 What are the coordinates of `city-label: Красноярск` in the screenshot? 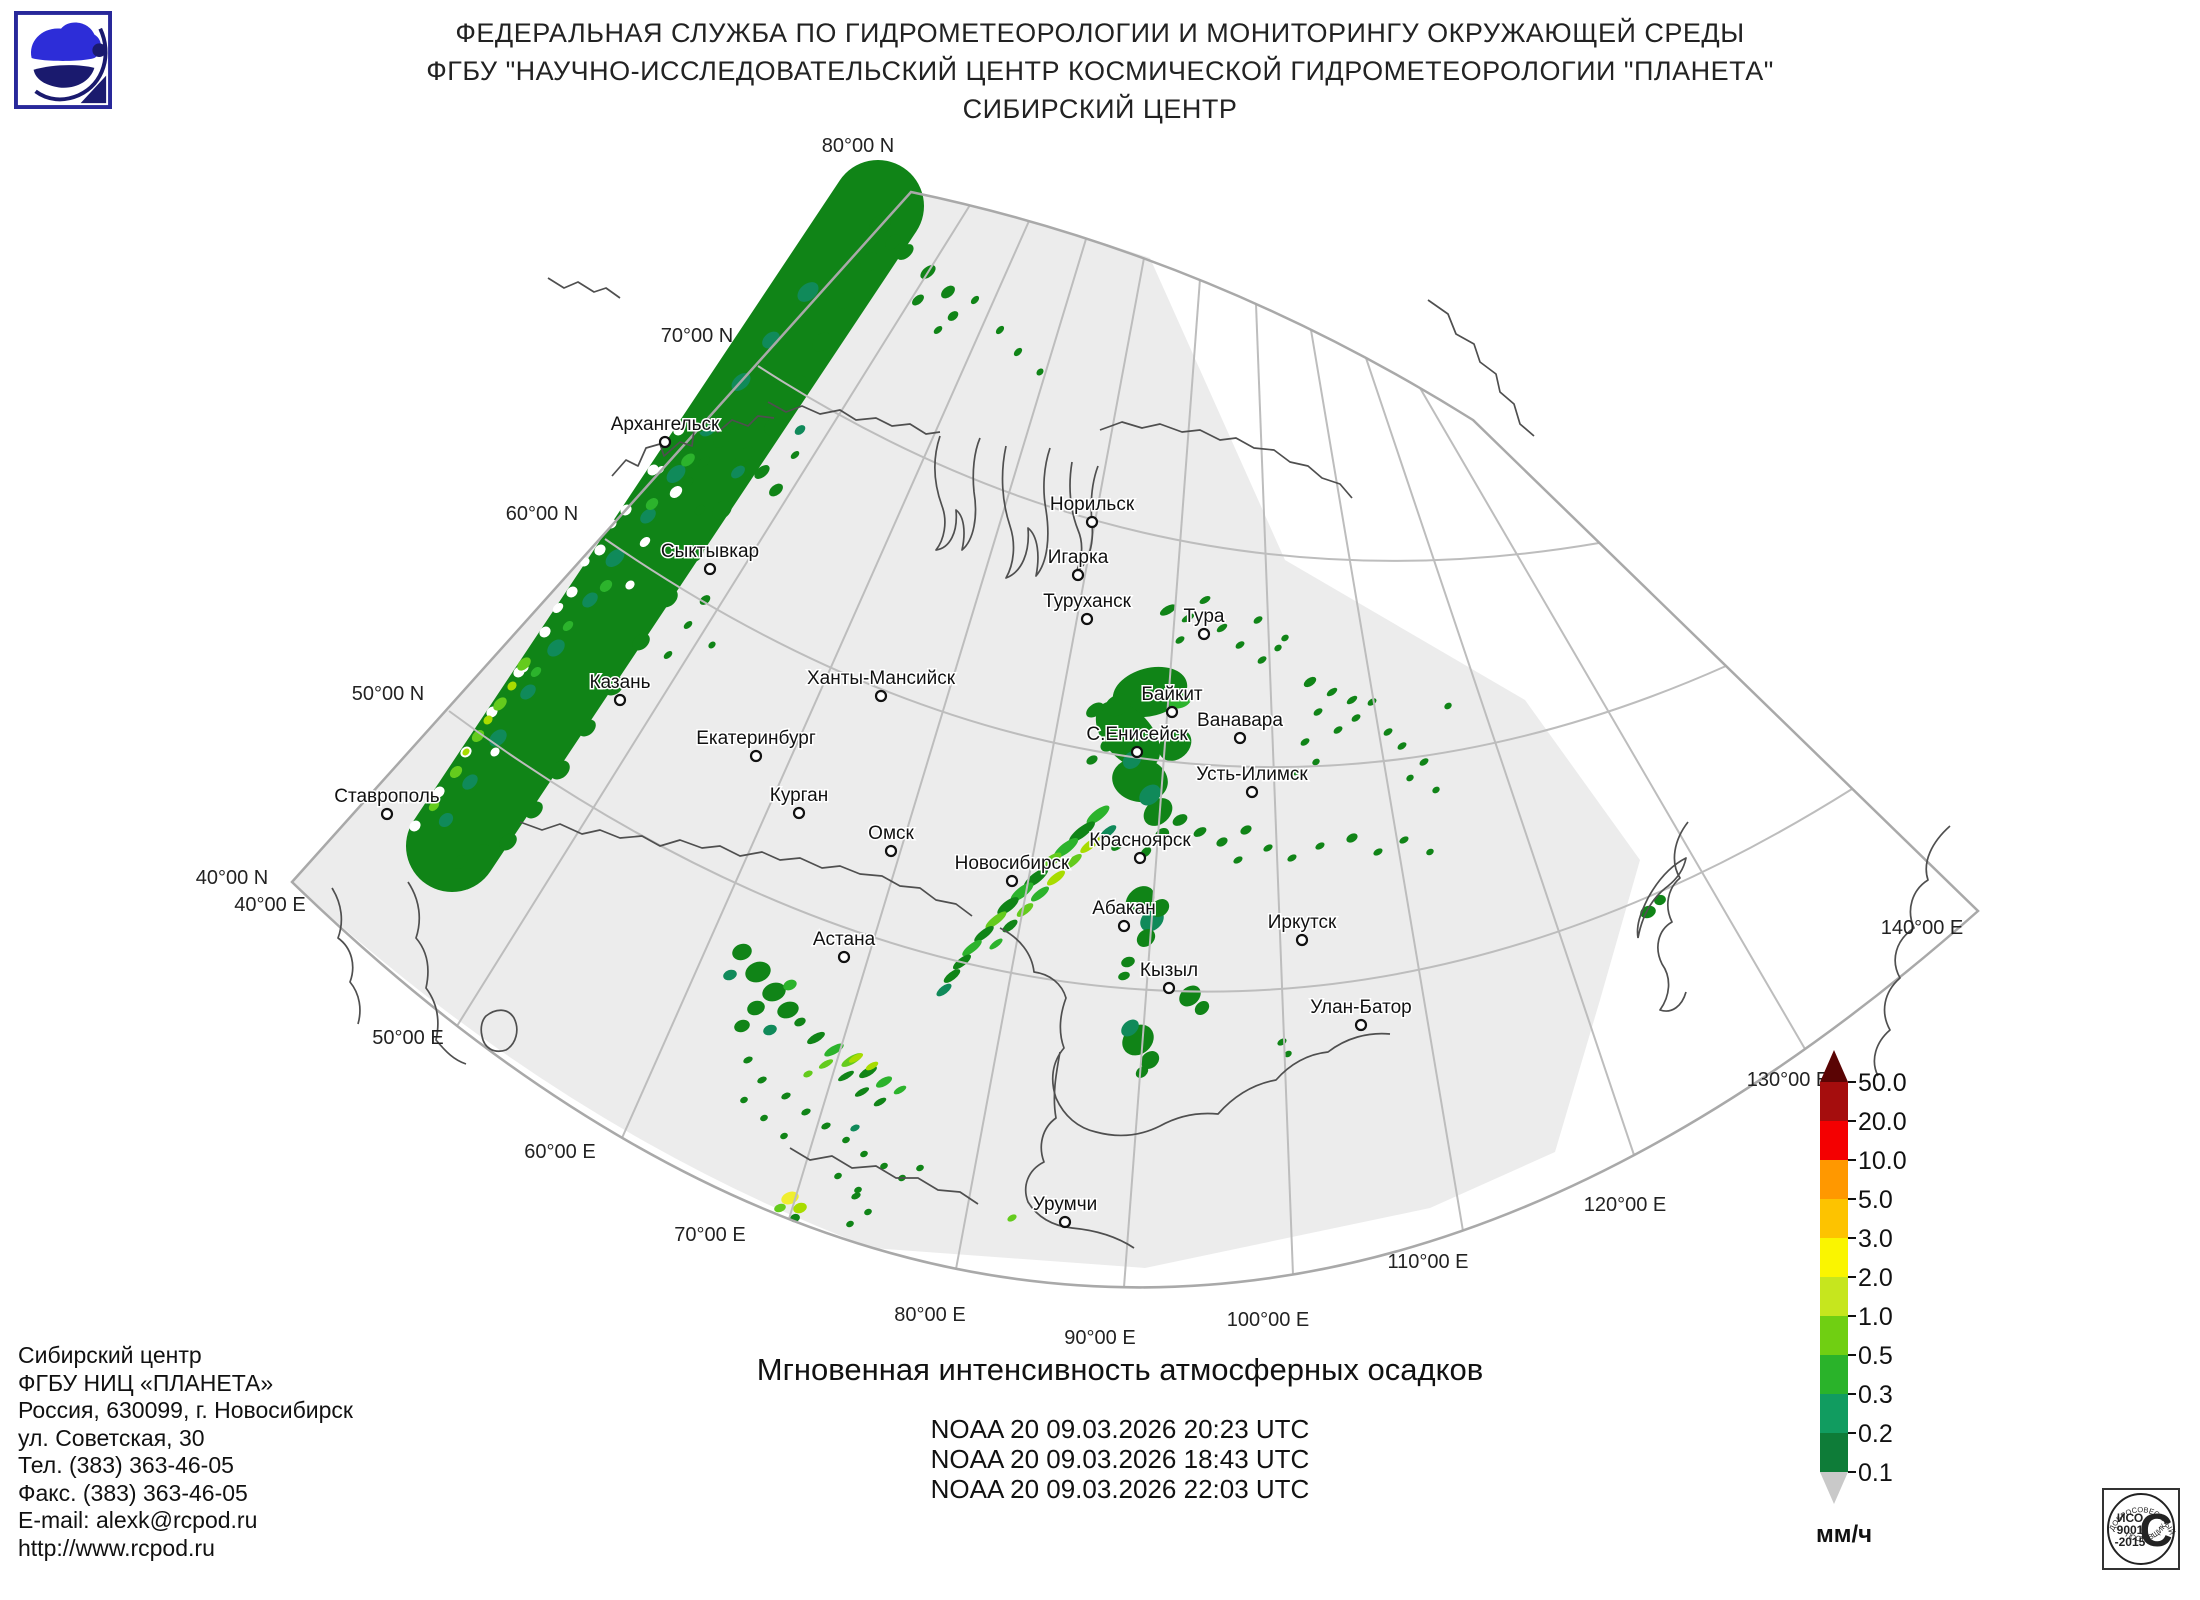 It's located at (1140, 840).